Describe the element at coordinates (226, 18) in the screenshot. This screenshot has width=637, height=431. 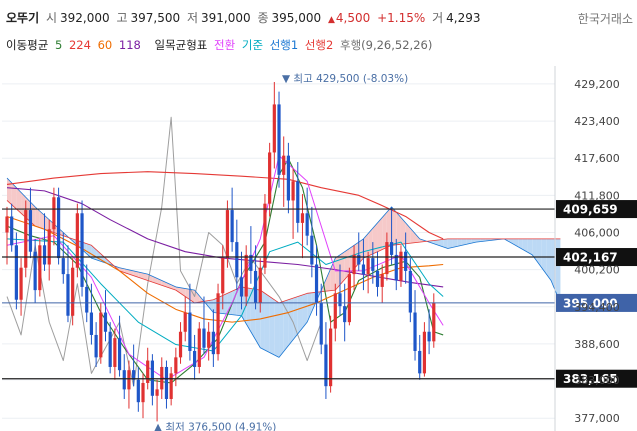
I see `low-price: 391,000` at that location.